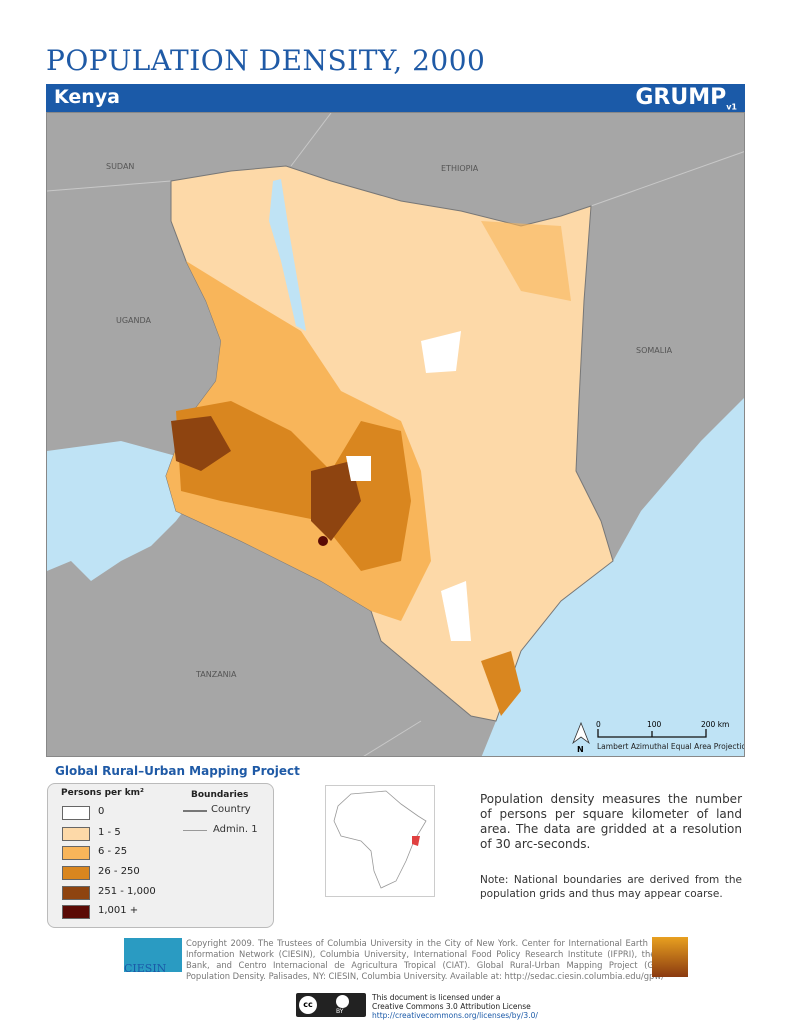  Describe the element at coordinates (101, 811) in the screenshot. I see `class-label: 0` at that location.